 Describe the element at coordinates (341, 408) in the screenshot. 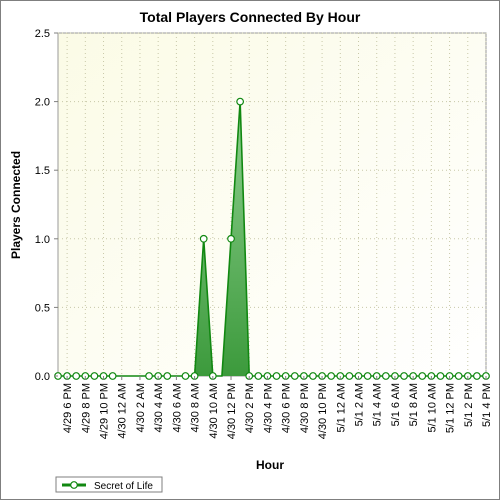

I see `x-tick-label: 5/1 12 AM` at that location.